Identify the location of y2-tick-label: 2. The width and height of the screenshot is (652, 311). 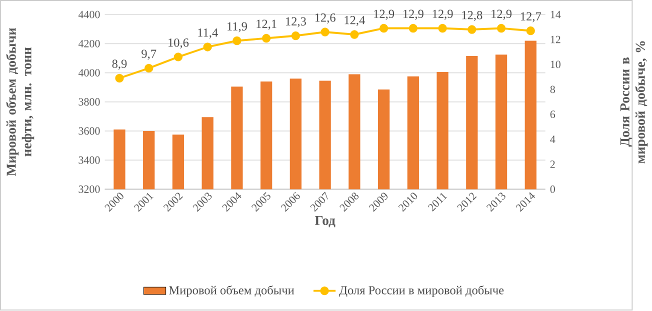
(552, 164).